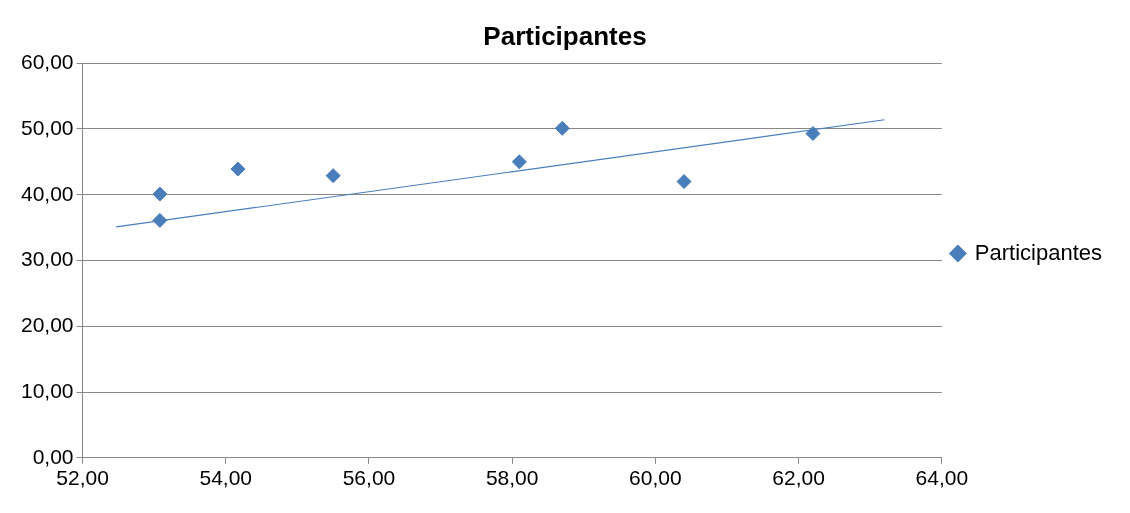 The width and height of the screenshot is (1130, 513). I want to click on y-tick-label: 0,00, so click(53, 456).